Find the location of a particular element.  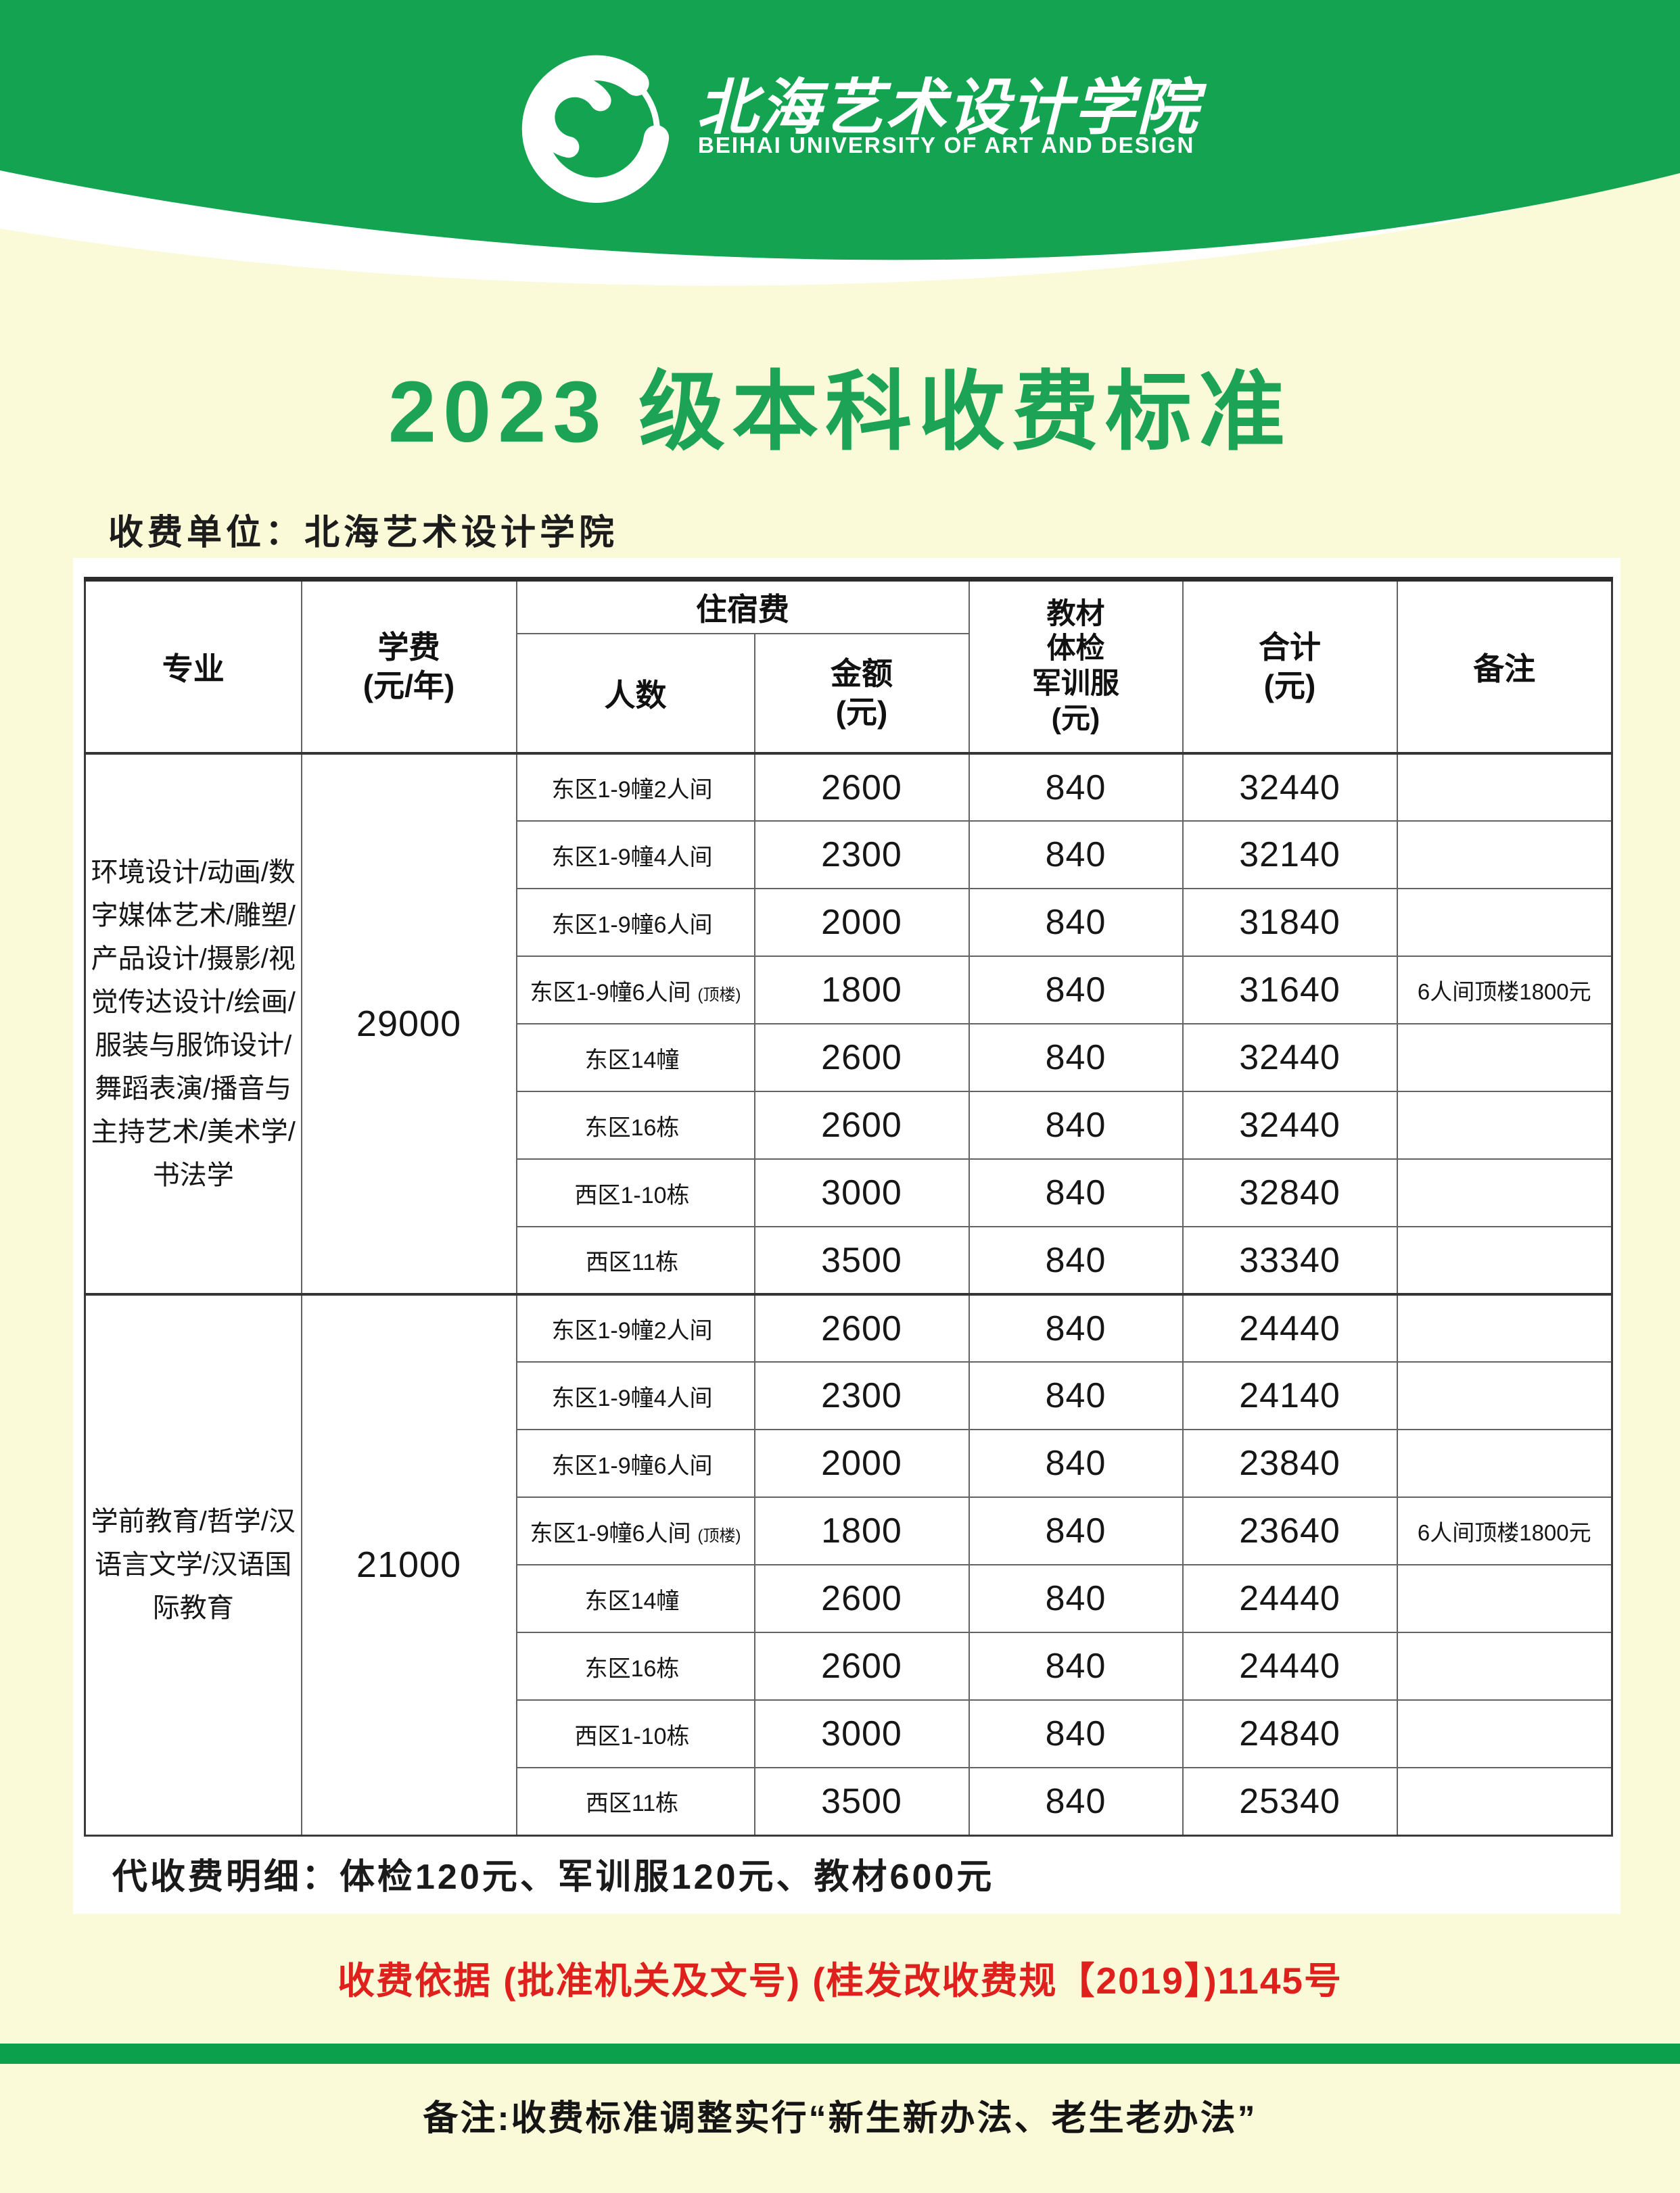

table-row: 东区1-9幢6人间 2000 840 31840 is located at coordinates (849, 922).